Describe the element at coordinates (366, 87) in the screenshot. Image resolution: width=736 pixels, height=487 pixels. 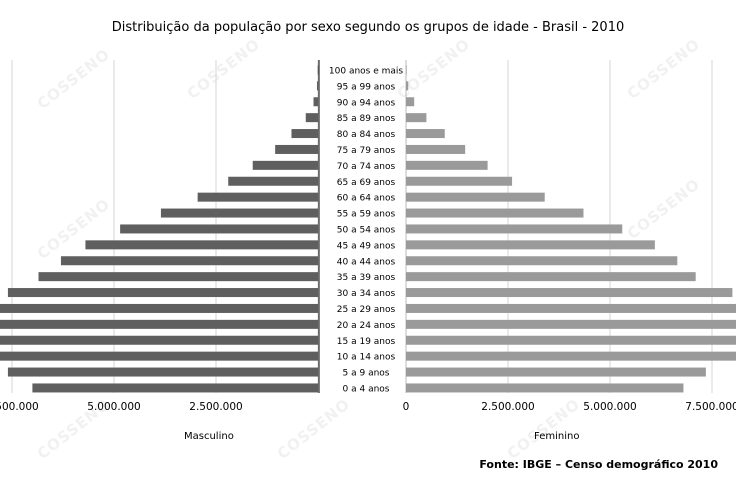
I see `age-group-label: 95 a 99 anos` at that location.